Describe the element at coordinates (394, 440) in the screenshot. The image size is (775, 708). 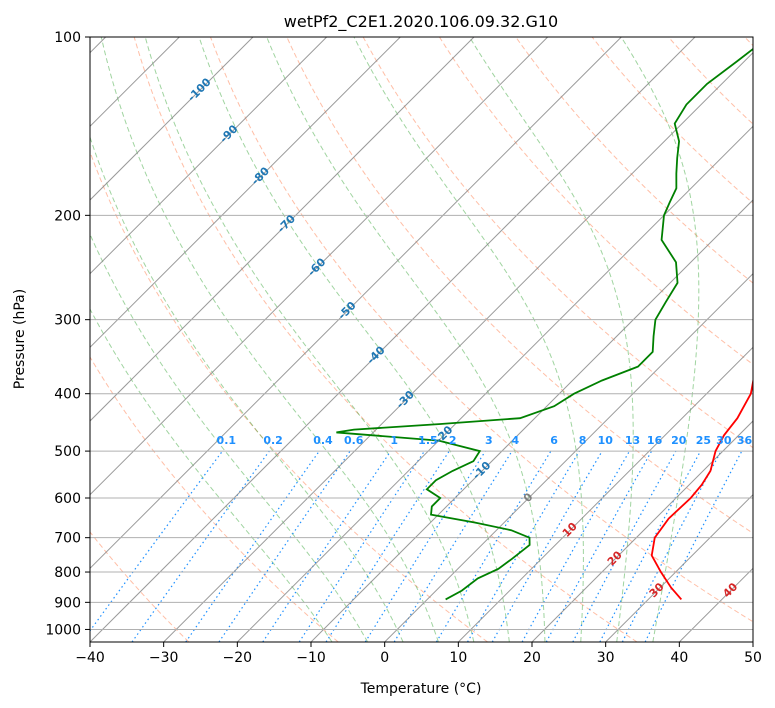
I see `mixing-ratio-label: 1` at that location.